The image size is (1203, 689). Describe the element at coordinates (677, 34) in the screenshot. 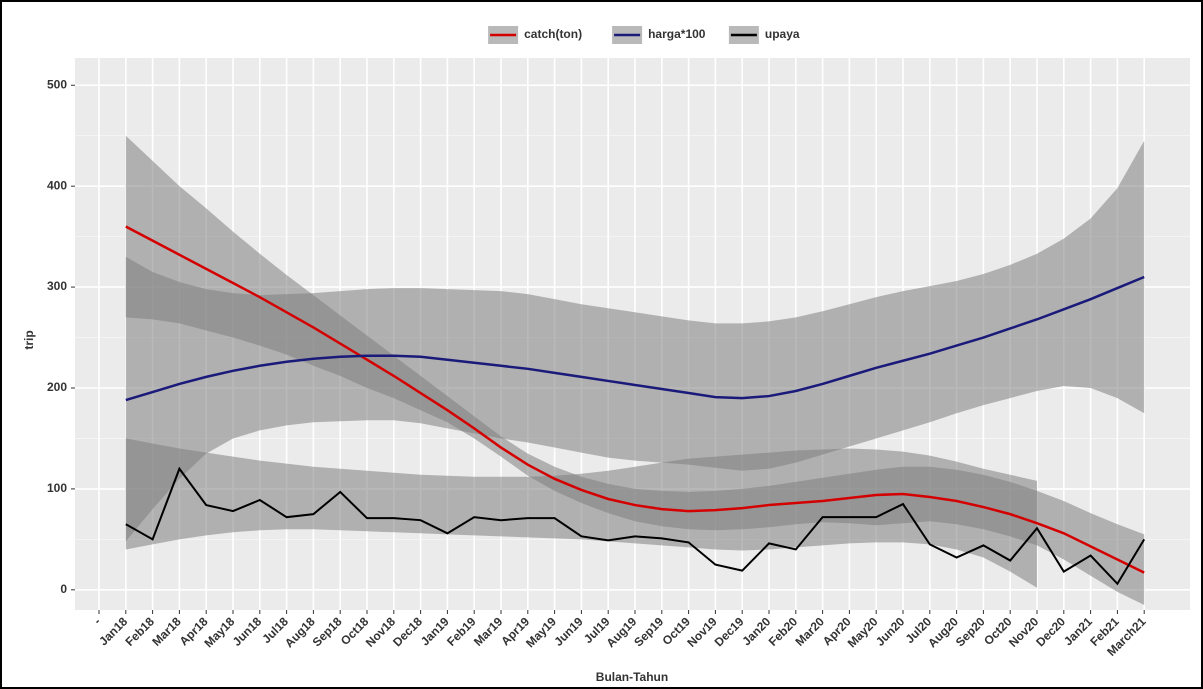

I see `legend-label: harga*100` at that location.